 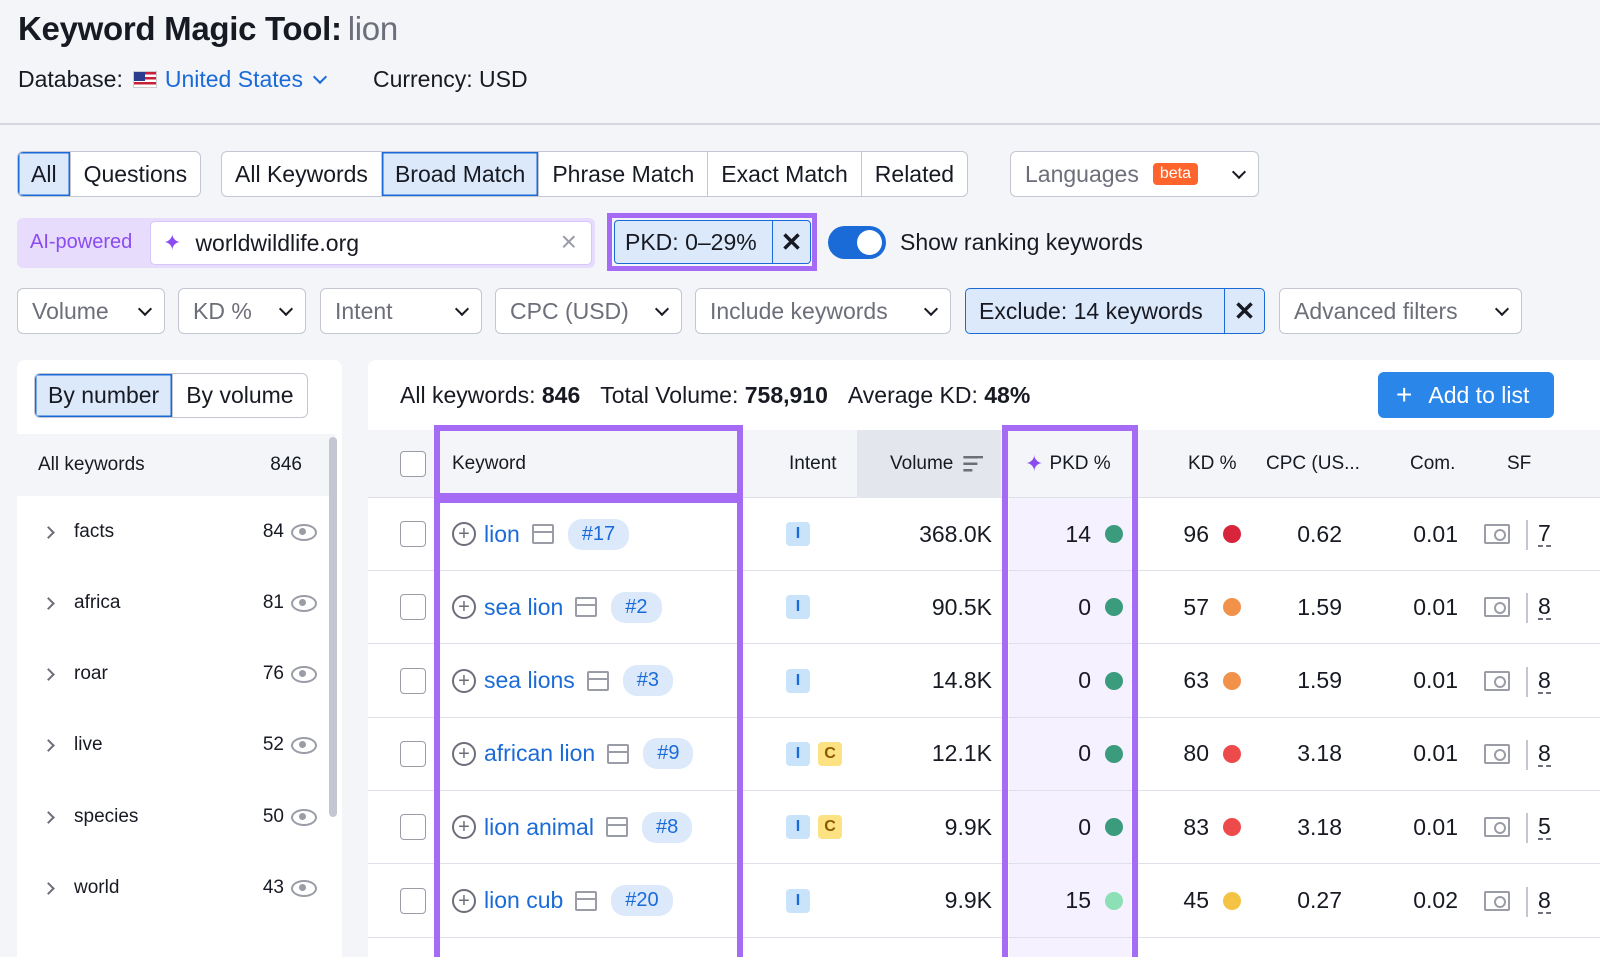 I want to click on include-keywords-filter: Include keywords, so click(x=823, y=311).